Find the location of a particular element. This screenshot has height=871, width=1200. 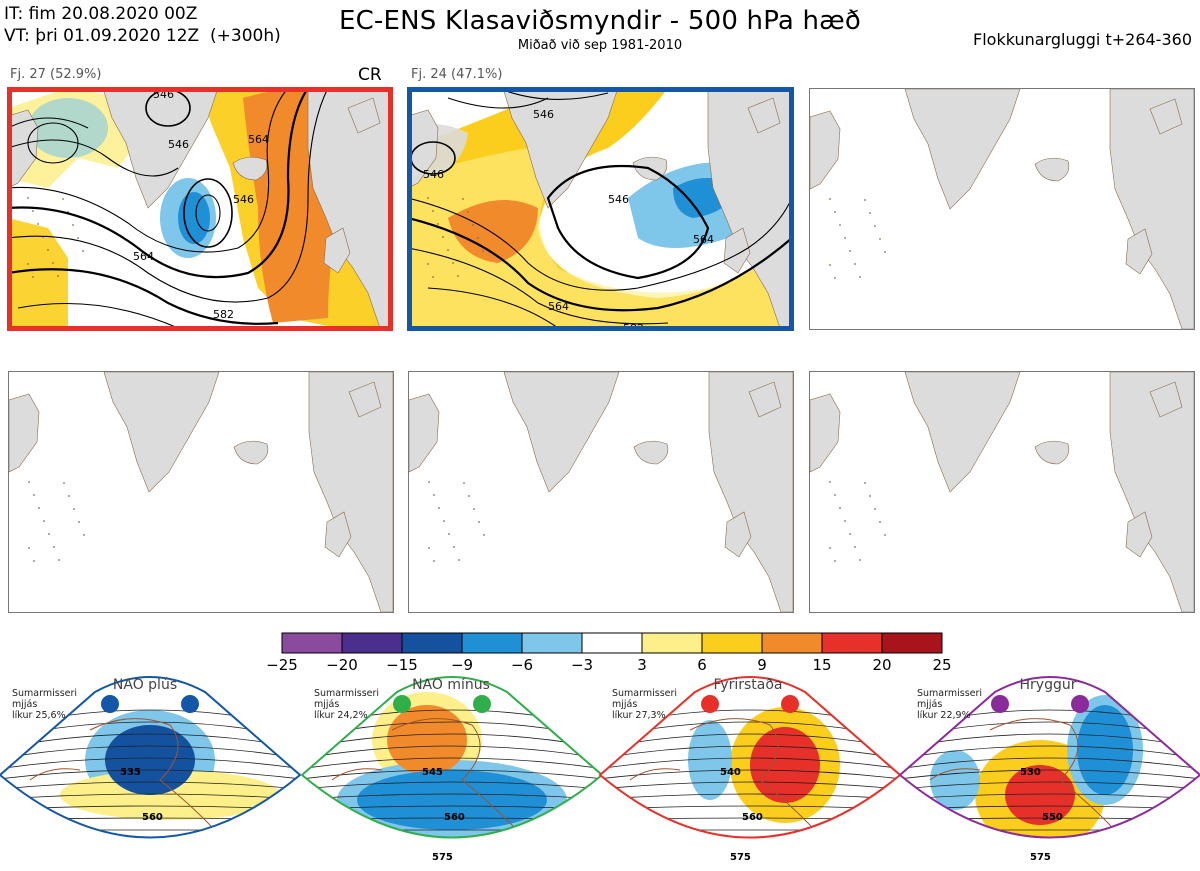

colorbar-segment is located at coordinates (732, 643).